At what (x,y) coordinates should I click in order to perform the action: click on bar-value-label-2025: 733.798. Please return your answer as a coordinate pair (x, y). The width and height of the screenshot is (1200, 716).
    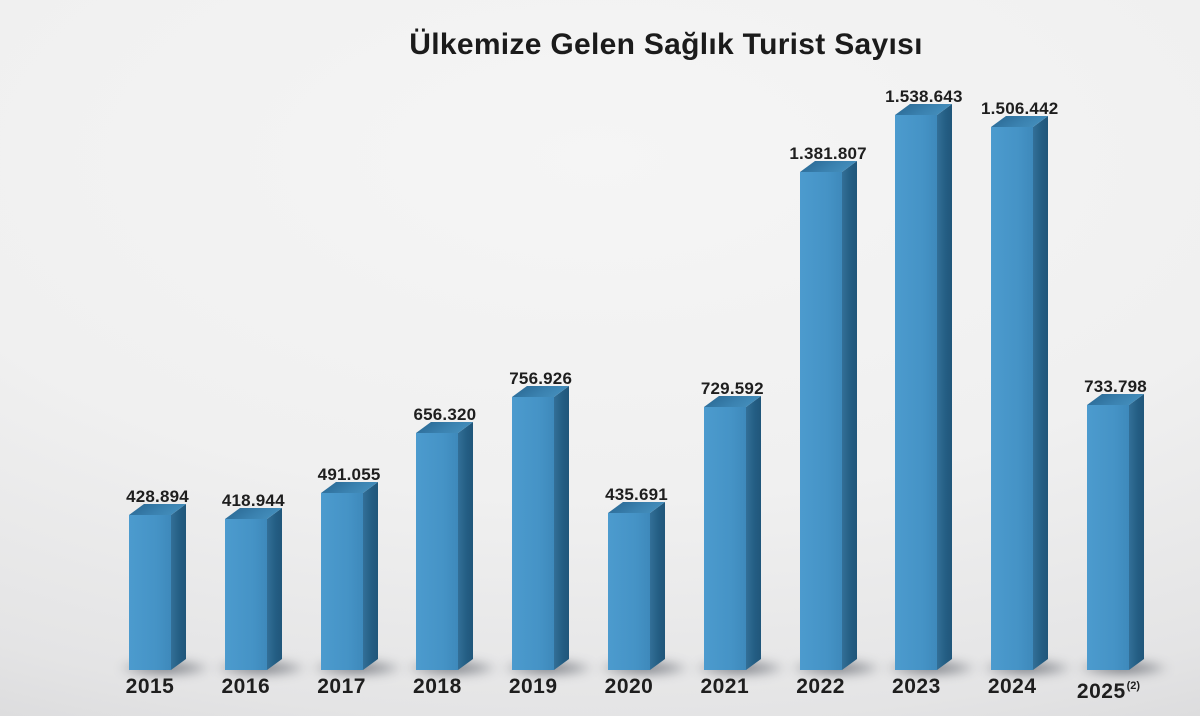
    Looking at the image, I should click on (1115, 386).